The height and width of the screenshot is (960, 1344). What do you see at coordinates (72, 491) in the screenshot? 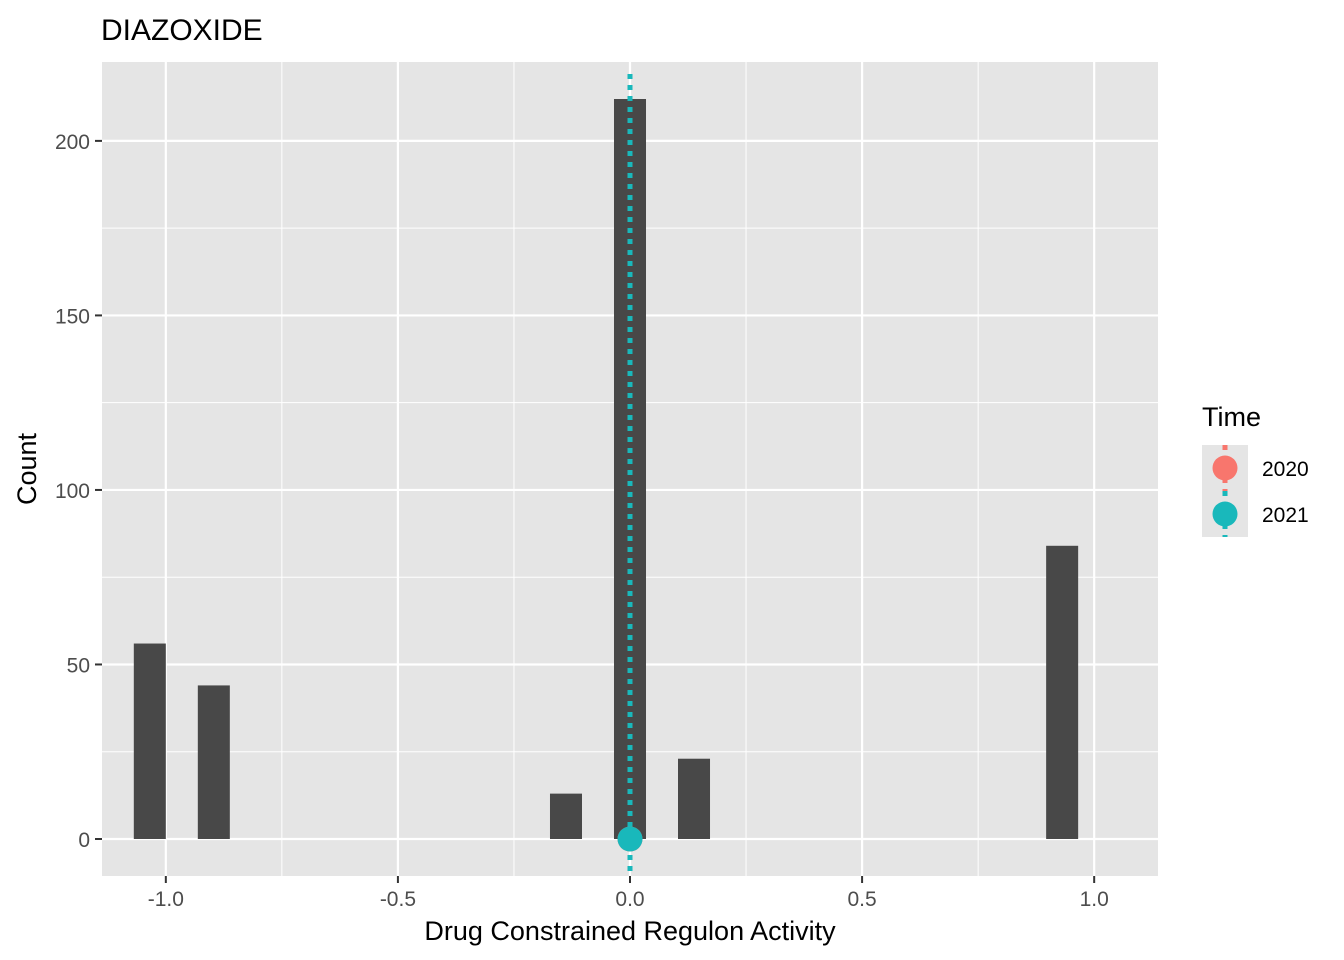
I see `y-tick-label: 100` at bounding box center [72, 491].